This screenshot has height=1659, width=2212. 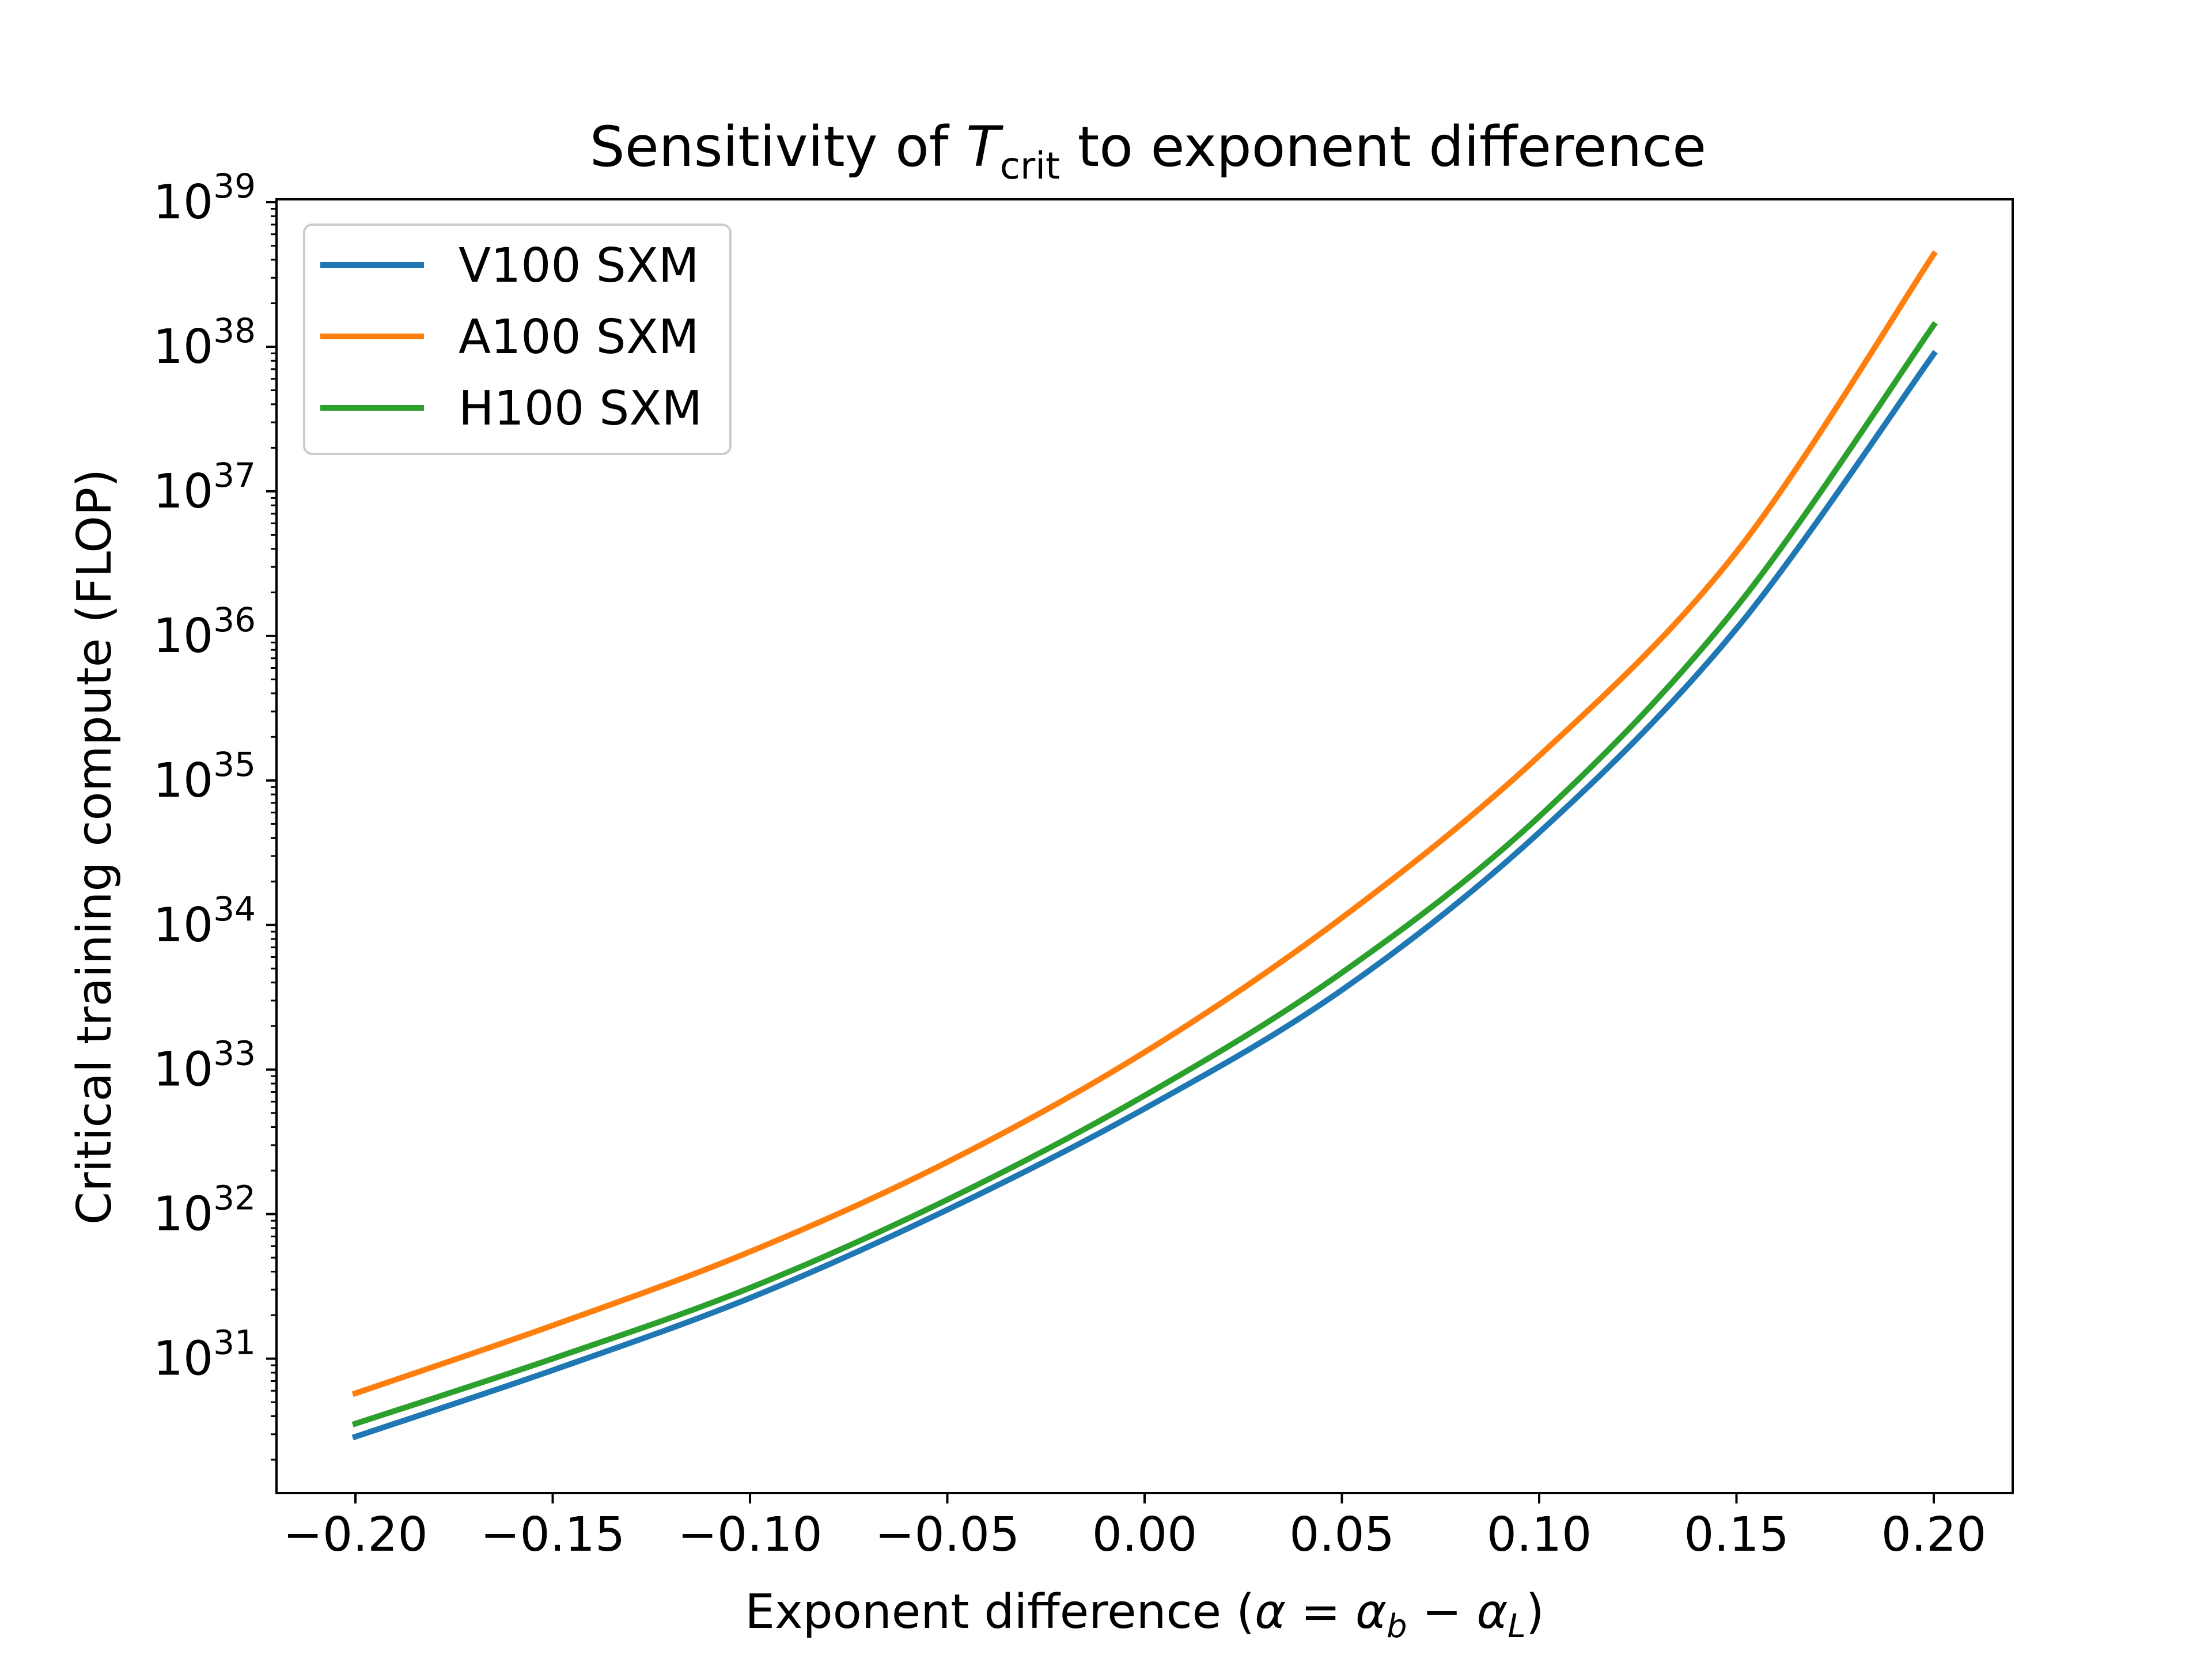 What do you see at coordinates (579, 337) in the screenshot?
I see `legend-label: A100 SXM` at bounding box center [579, 337].